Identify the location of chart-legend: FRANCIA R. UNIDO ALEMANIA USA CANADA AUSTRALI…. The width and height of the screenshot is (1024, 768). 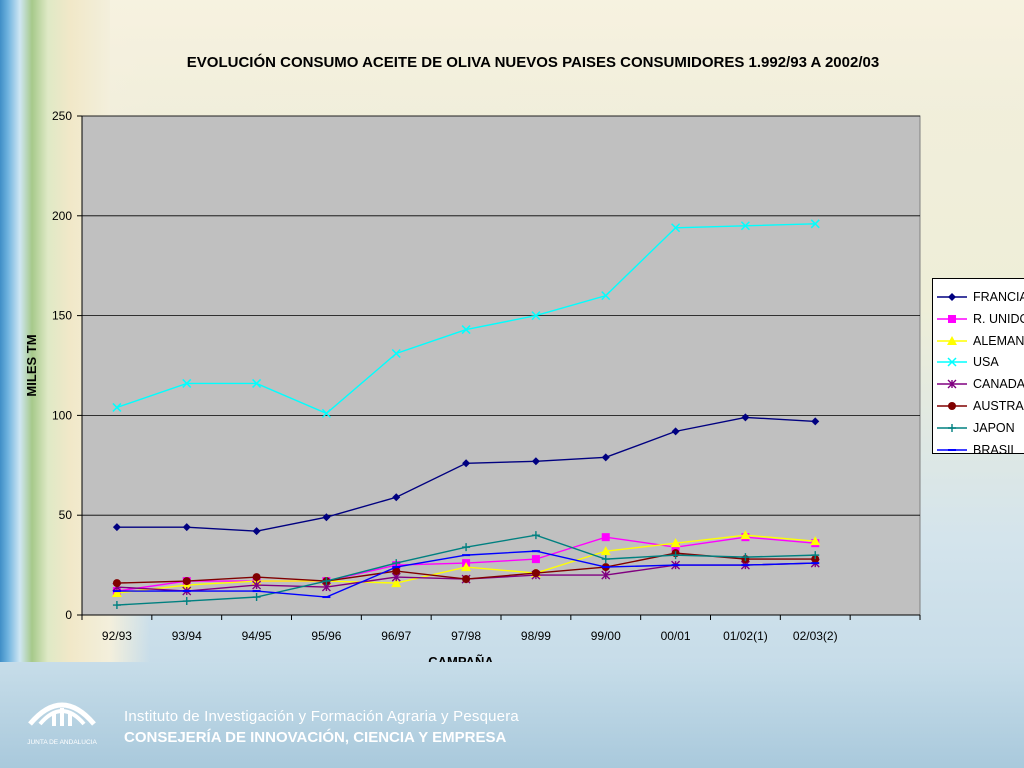
(978, 366).